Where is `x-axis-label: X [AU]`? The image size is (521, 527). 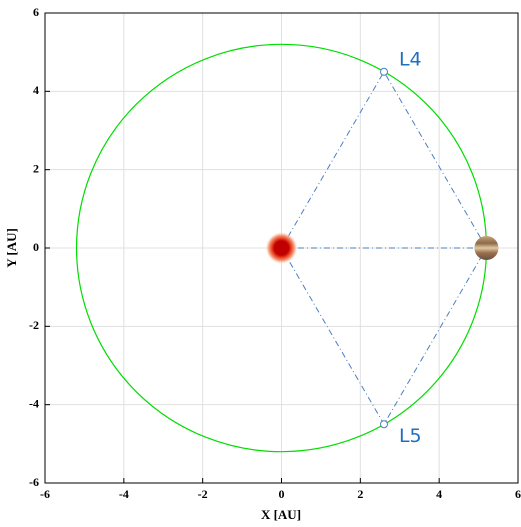 x-axis-label: X [AU] is located at coordinates (281, 514).